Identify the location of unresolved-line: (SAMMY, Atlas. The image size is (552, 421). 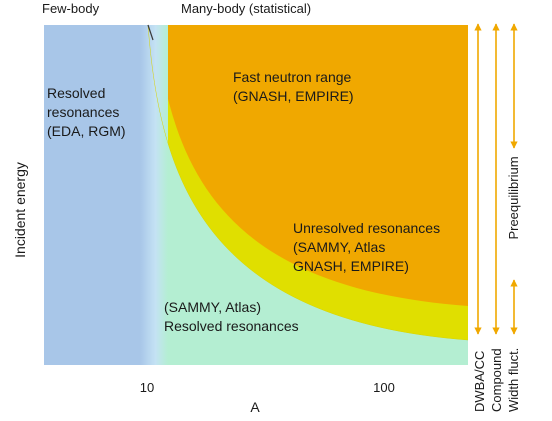
(339, 247).